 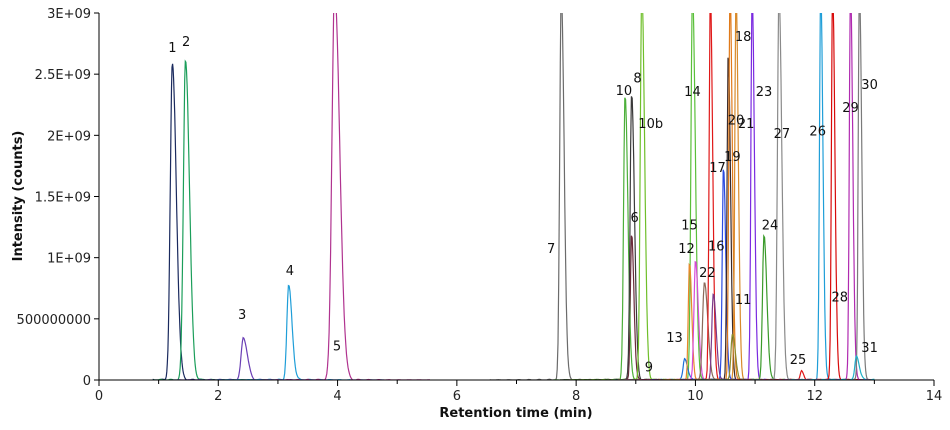 I want to click on peak-label: 15, so click(x=689, y=226).